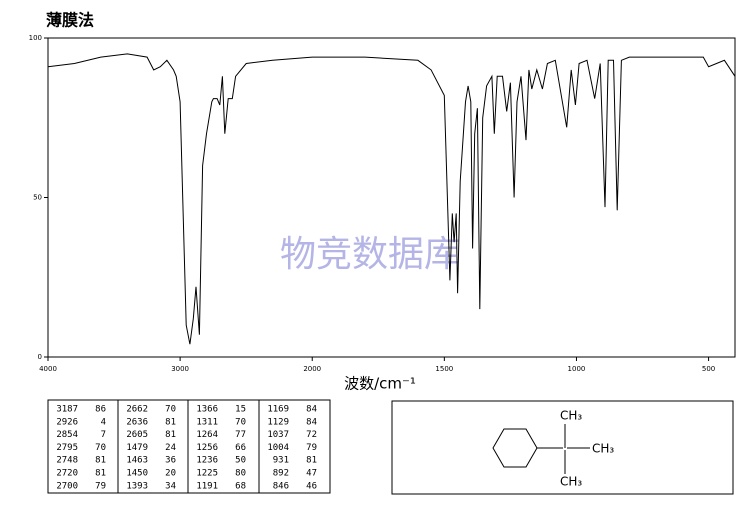 This screenshot has height=510, width=737. Describe the element at coordinates (67, 474) in the screenshot. I see `peak-wavenumber: 2720` at that location.